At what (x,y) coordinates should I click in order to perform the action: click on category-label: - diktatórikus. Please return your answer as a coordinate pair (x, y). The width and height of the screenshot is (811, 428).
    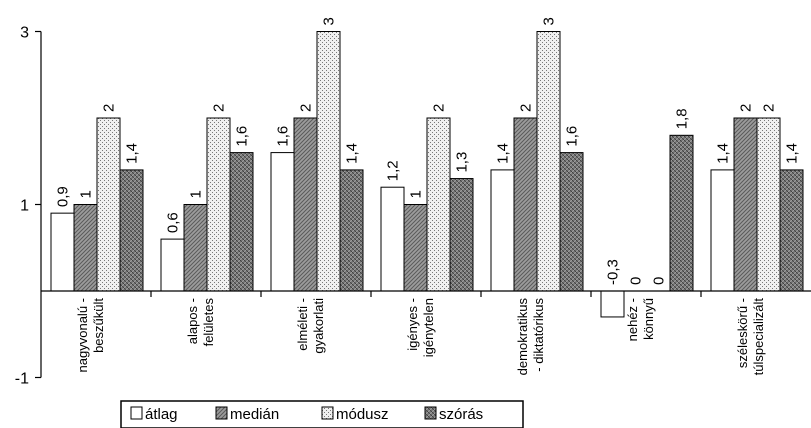
    Looking at the image, I should click on (538, 335).